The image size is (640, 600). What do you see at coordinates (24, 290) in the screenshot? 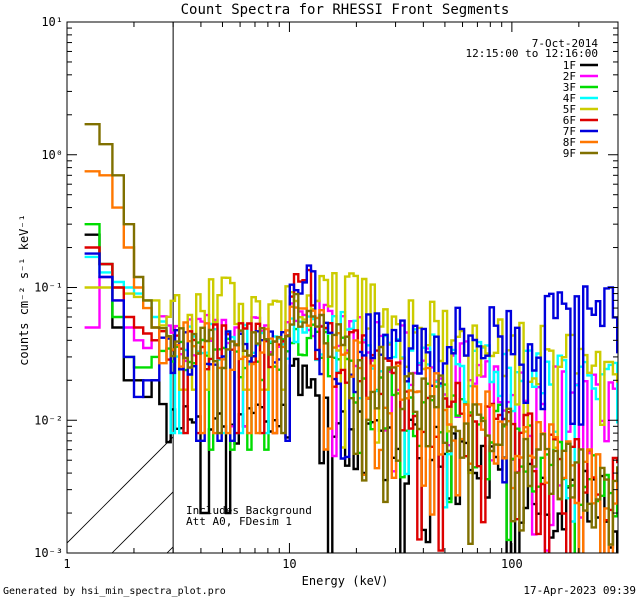
I see `y-axis-label: counts cm⁻² s⁻¹ keV⁻¹` at bounding box center [24, 290].